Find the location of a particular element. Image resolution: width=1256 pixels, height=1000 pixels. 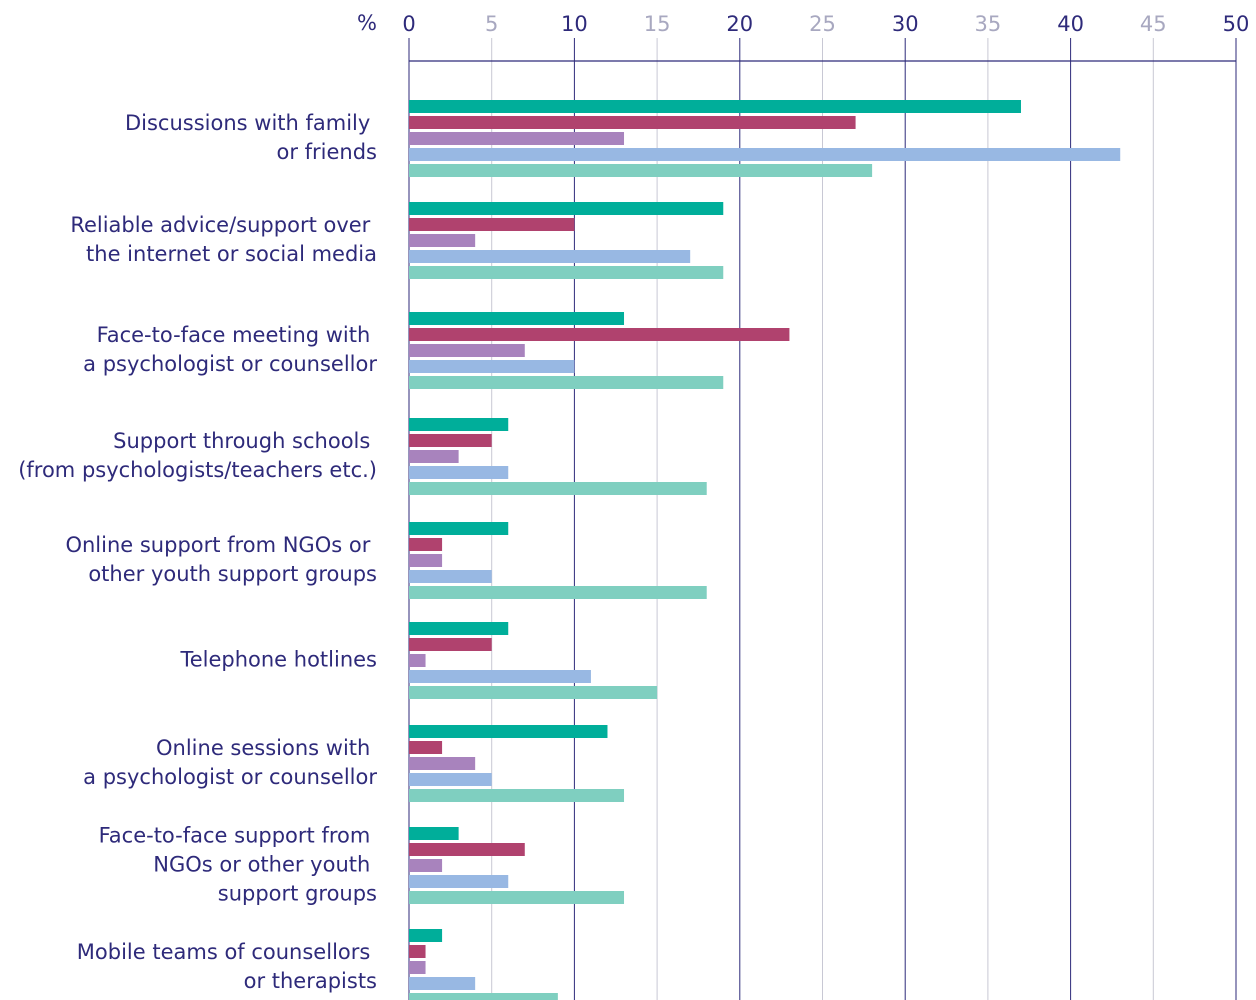

x-tick-label: 10 is located at coordinates (574, 24).